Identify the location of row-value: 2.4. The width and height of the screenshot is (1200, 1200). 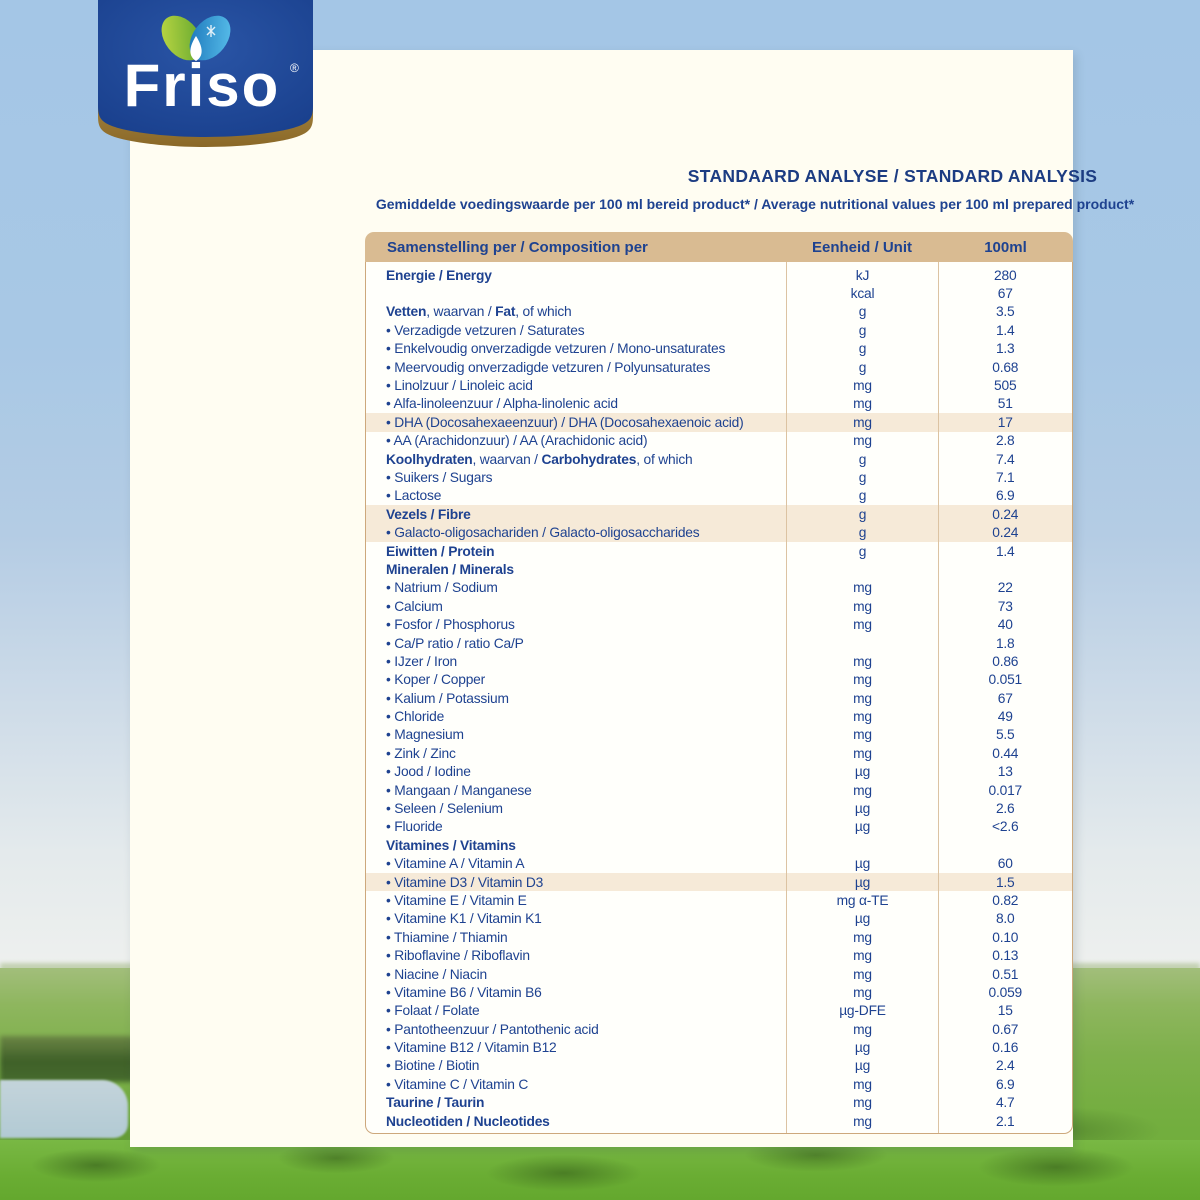
(1005, 1066).